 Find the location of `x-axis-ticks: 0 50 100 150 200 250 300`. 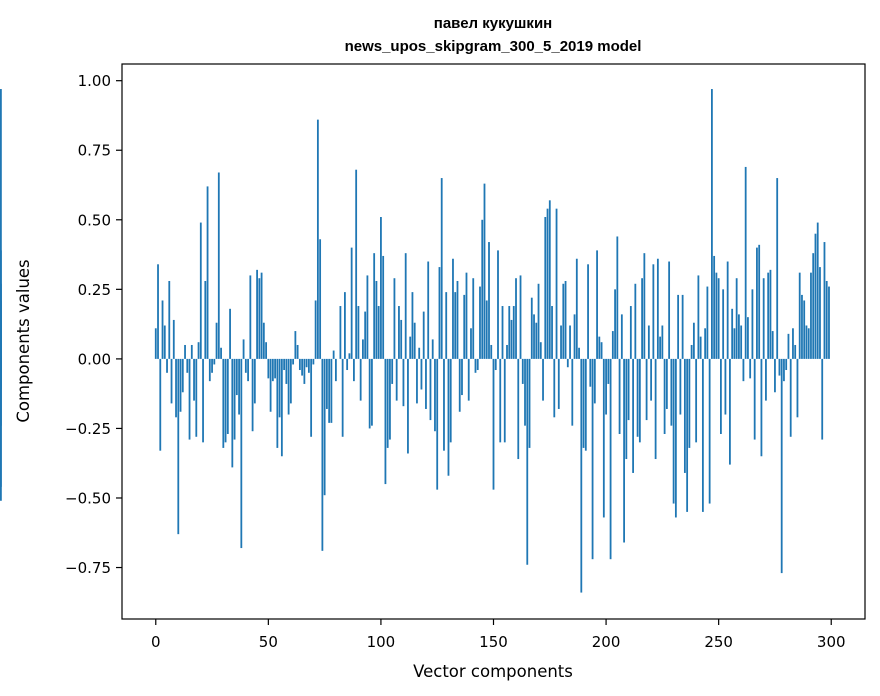

x-axis-ticks: 0 50 100 150 200 250 300 is located at coordinates (498, 635).